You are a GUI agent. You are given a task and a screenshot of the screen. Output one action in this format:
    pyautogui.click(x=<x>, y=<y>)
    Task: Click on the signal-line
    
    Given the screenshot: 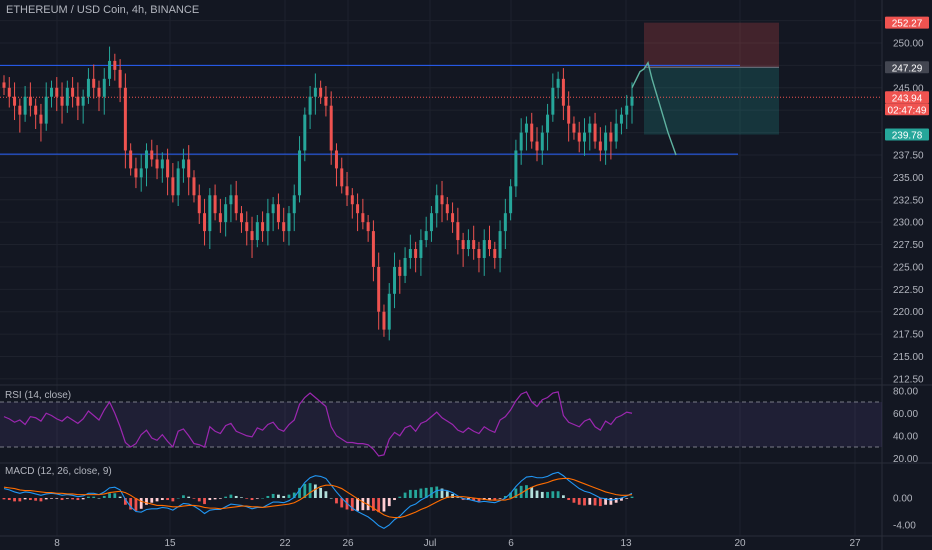 What is the action you would take?
    pyautogui.click(x=318, y=498)
    